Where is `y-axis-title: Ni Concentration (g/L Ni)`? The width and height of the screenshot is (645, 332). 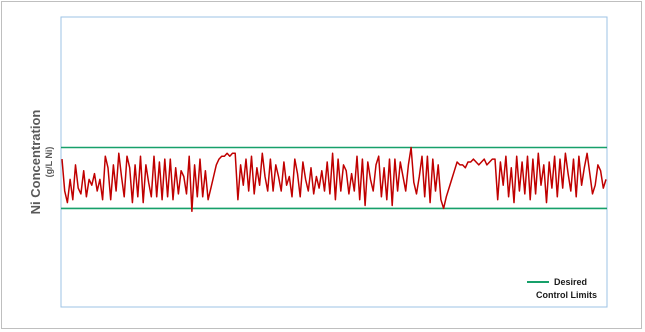
y-axis-title: Ni Concentration (g/L Ni) is located at coordinates (41, 162).